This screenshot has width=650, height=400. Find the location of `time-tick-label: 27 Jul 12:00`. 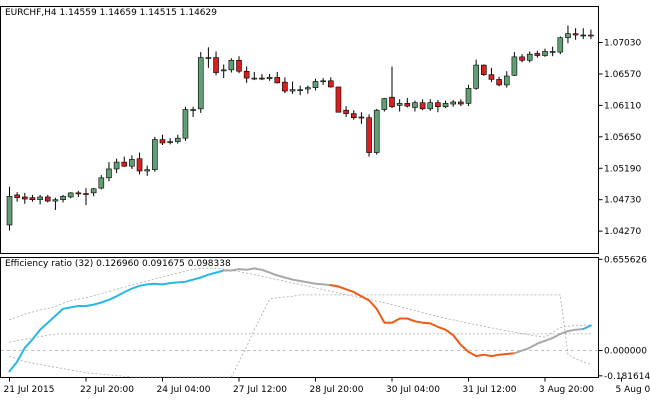

time-tick-label: 27 Jul 12:00 is located at coordinates (260, 390).